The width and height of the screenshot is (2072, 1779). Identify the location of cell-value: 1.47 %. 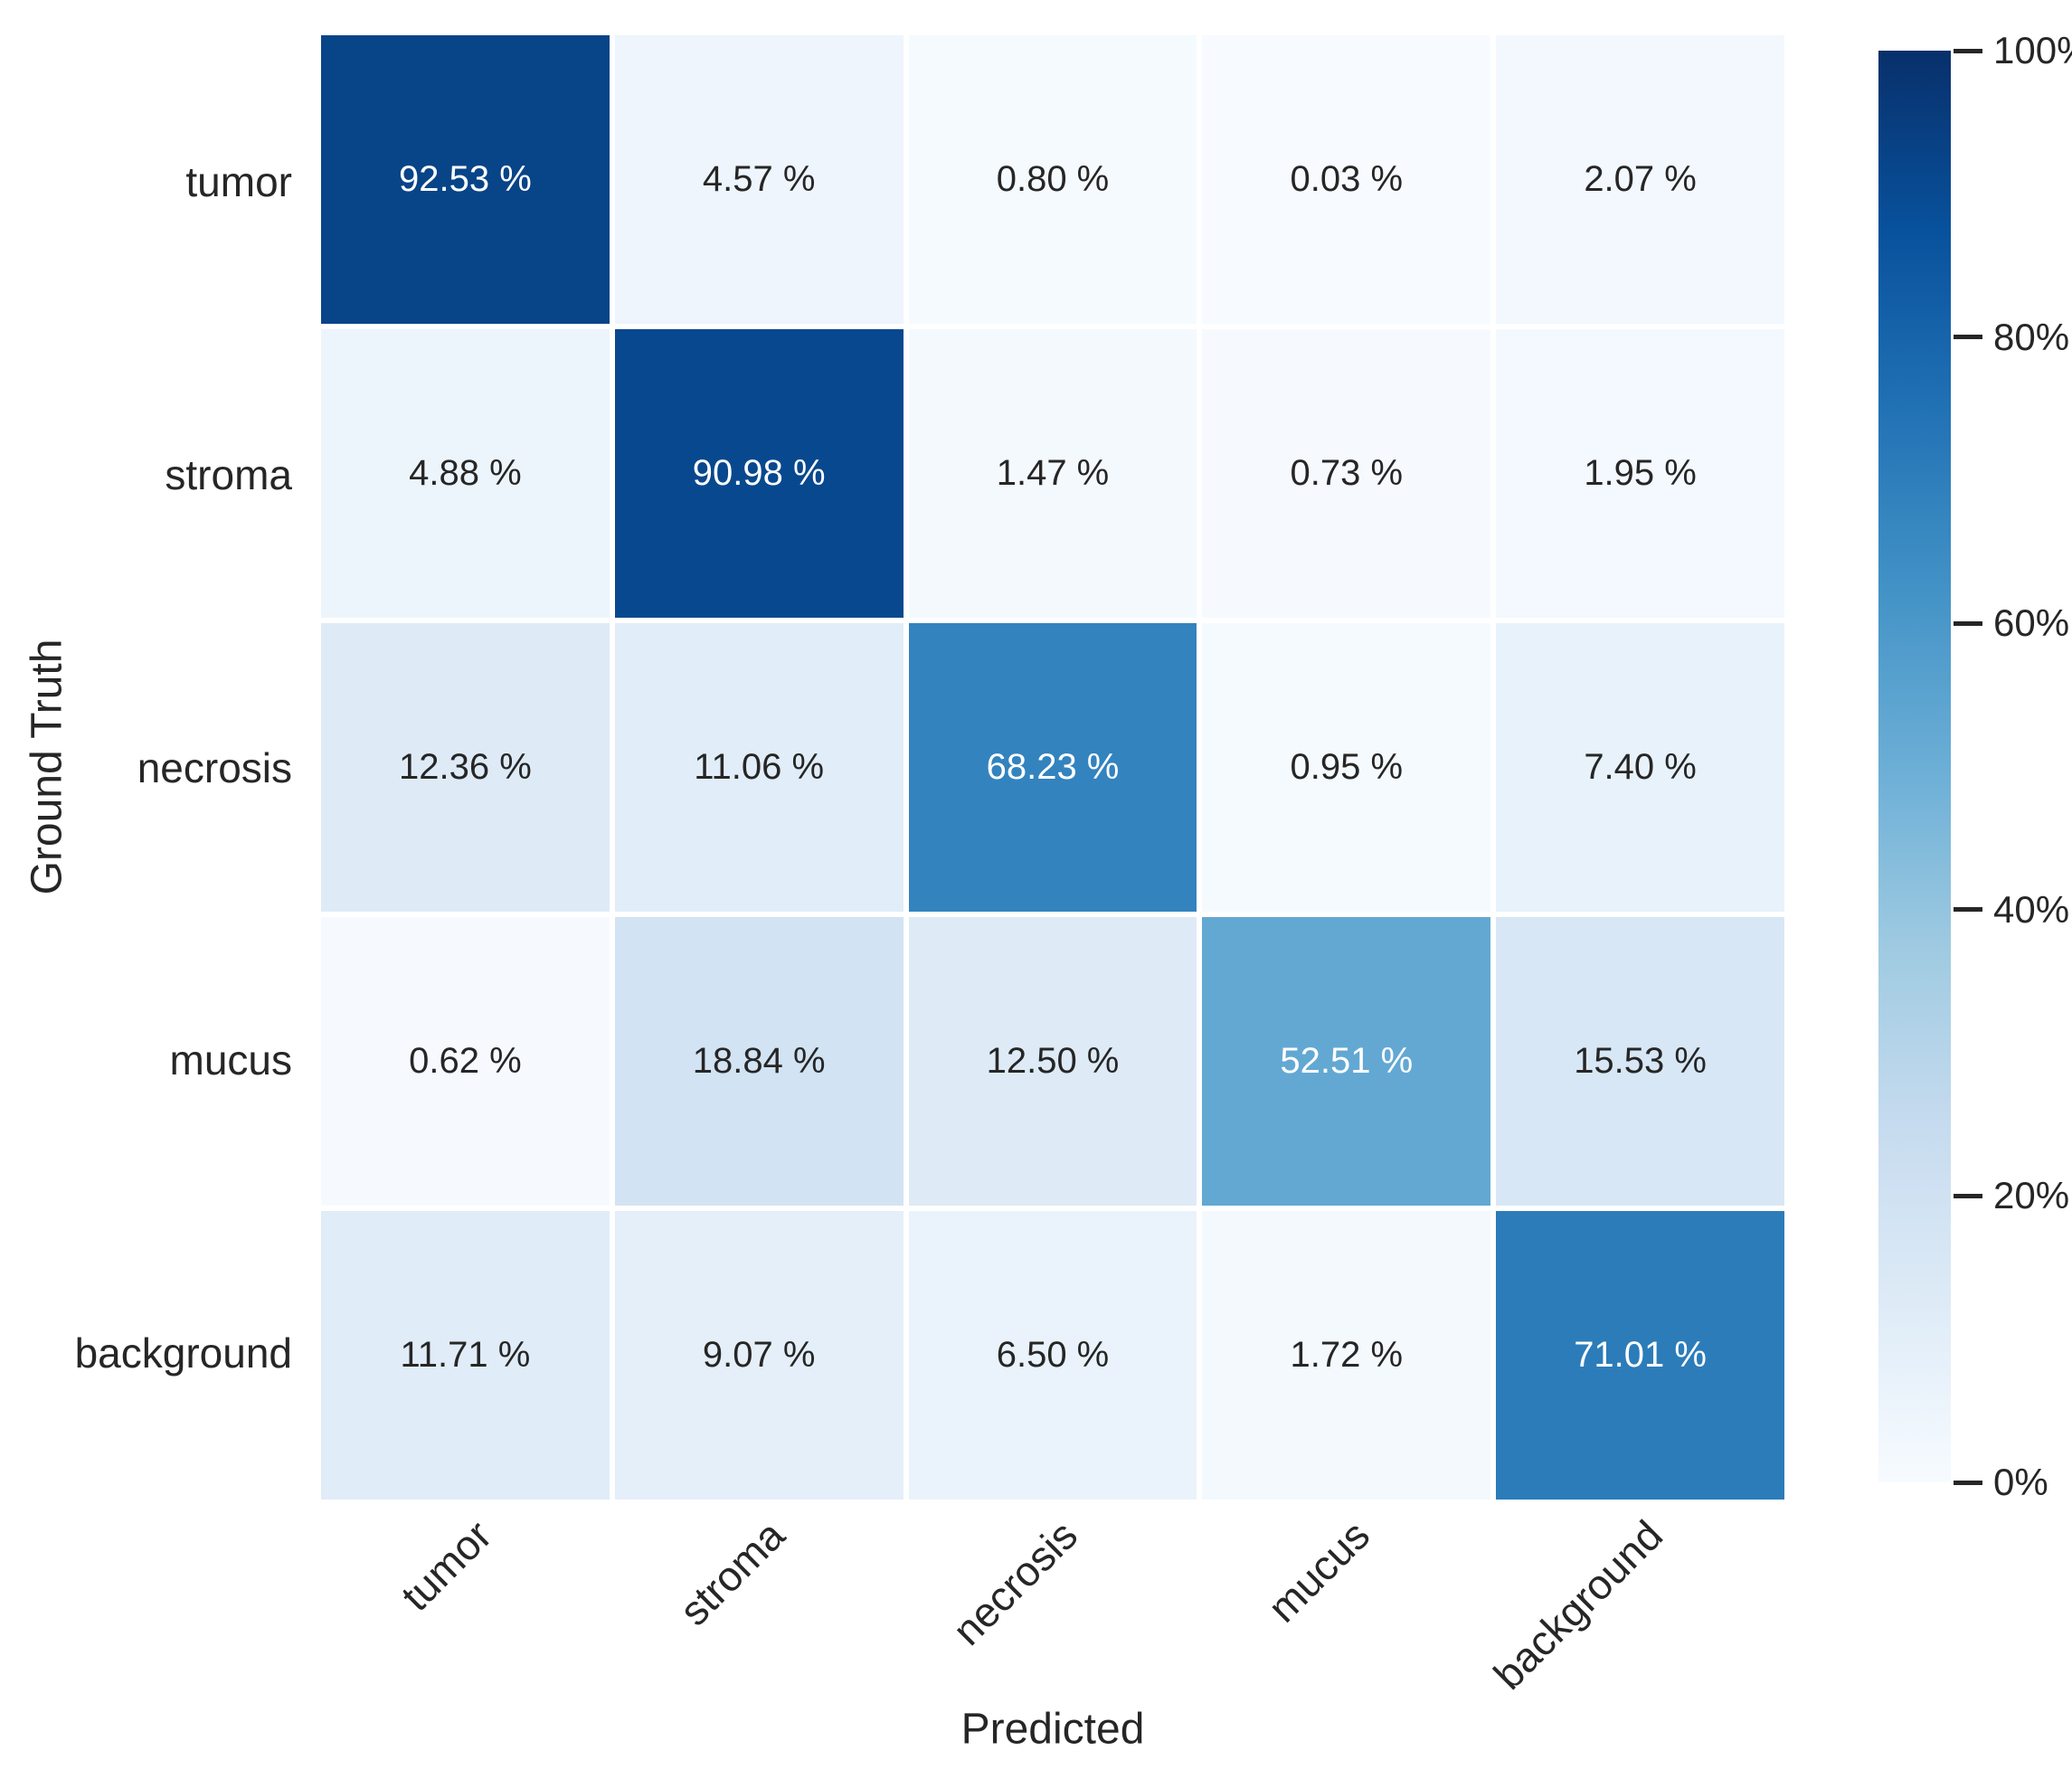
(1053, 473).